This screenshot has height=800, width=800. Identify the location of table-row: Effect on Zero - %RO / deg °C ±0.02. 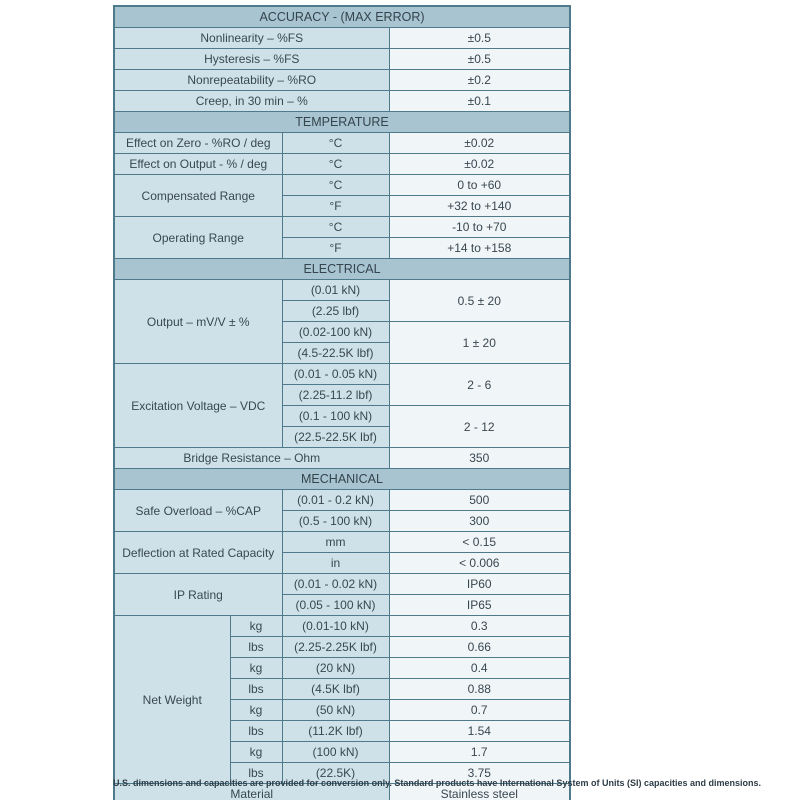
(342, 143).